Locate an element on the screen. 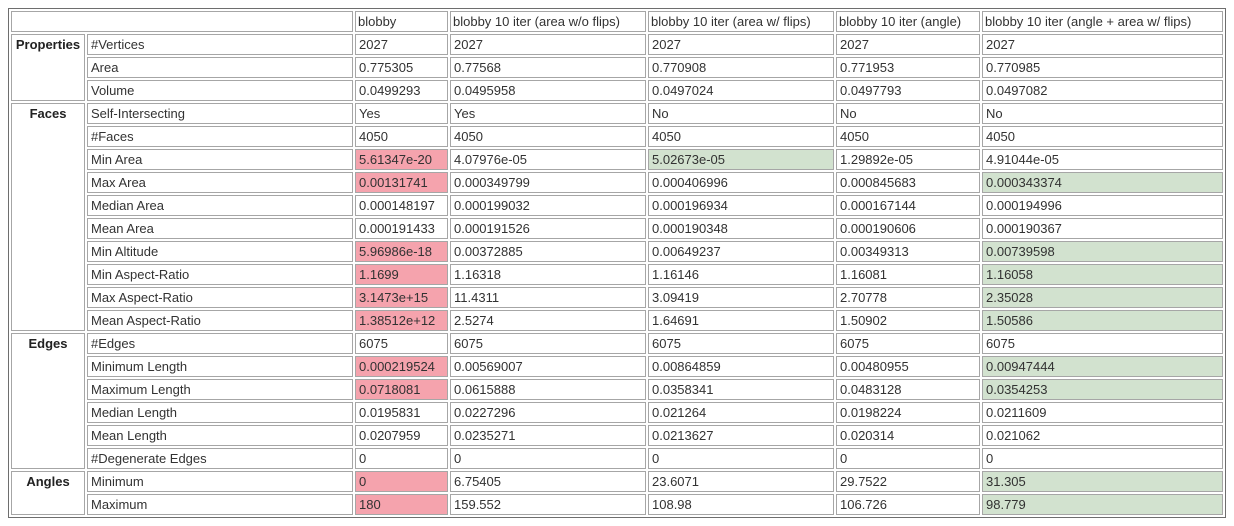 This screenshot has height=526, width=1234. metric-label: #Degenerate Edges is located at coordinates (220, 458).